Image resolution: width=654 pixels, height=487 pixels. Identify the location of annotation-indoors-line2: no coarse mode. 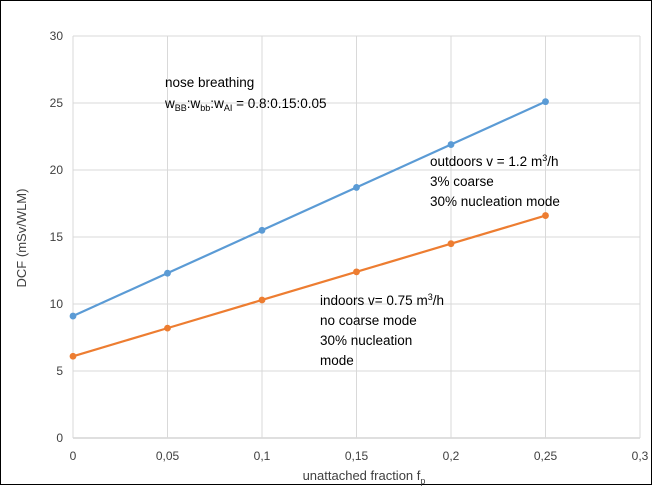
(368, 320).